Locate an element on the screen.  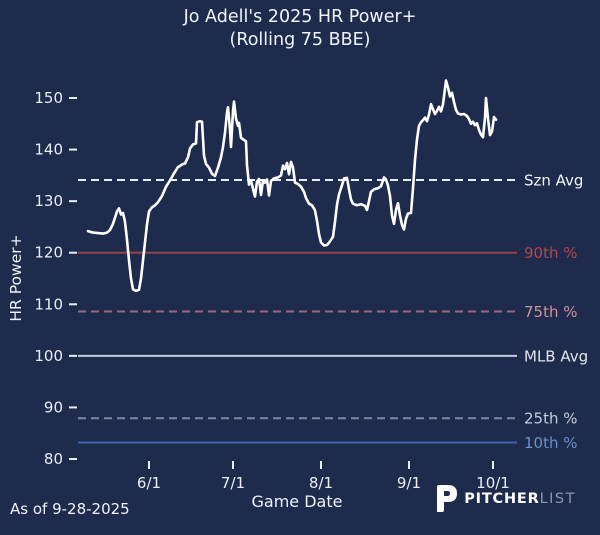
x-tick-label: 10/1 is located at coordinates (493, 483).